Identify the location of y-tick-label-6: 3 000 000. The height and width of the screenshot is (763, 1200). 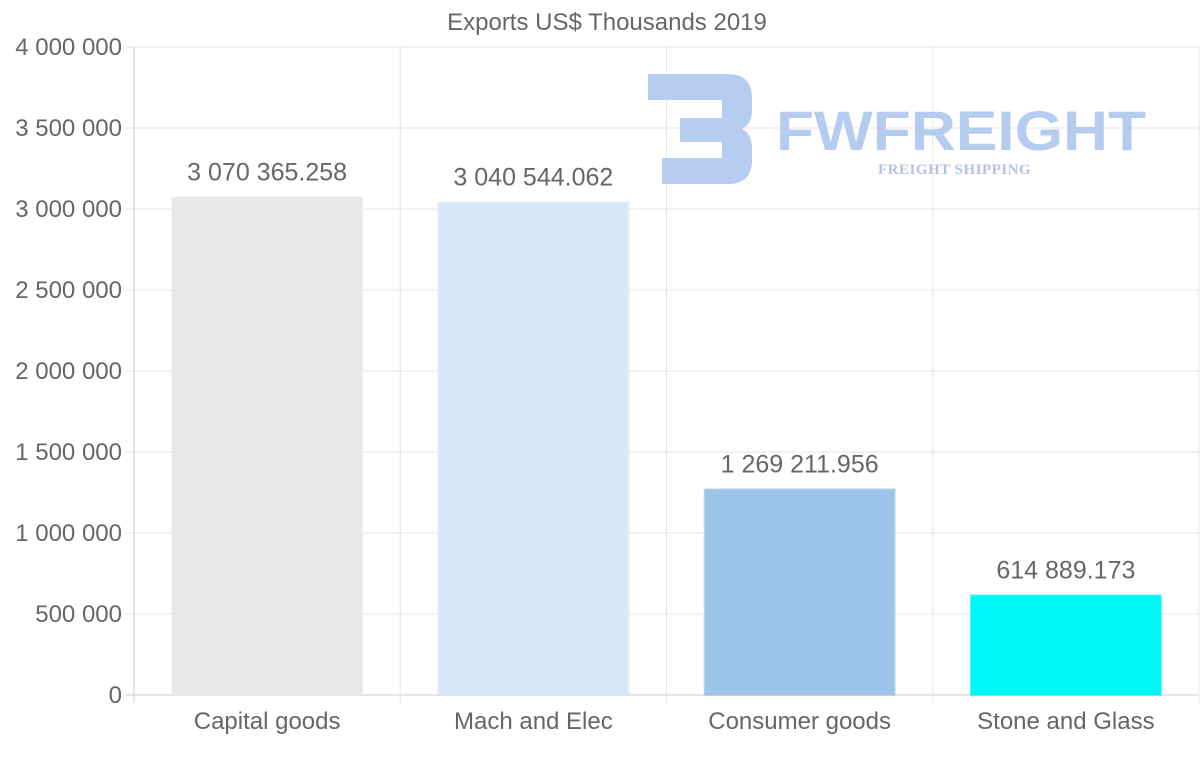
(68, 209).